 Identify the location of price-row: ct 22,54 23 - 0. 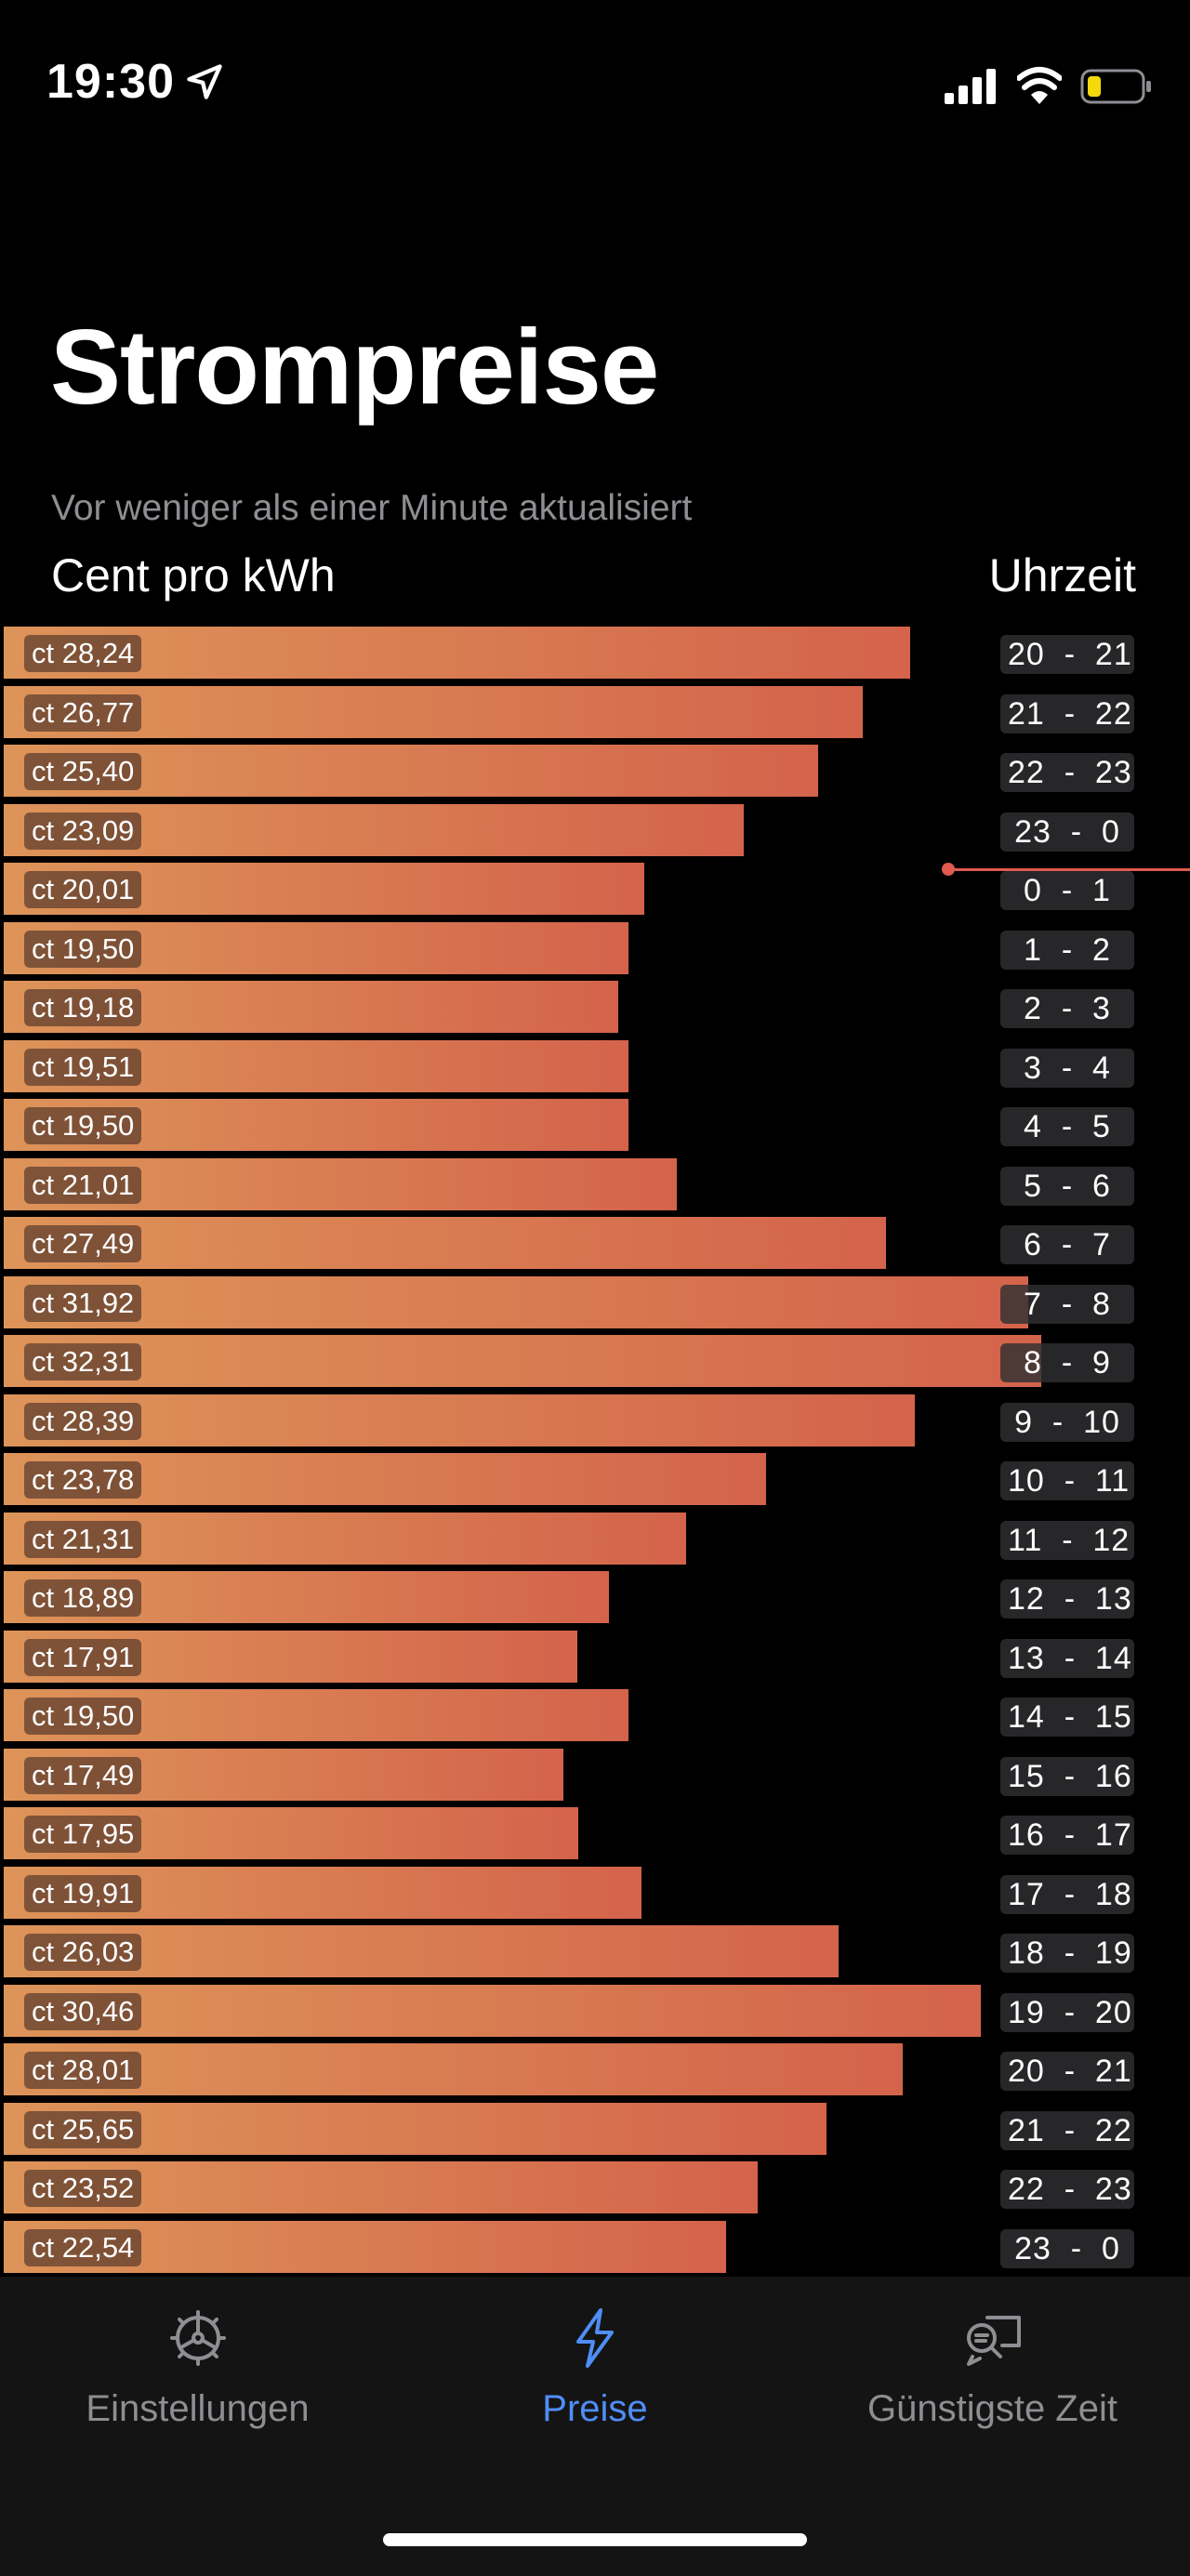
(595, 2248).